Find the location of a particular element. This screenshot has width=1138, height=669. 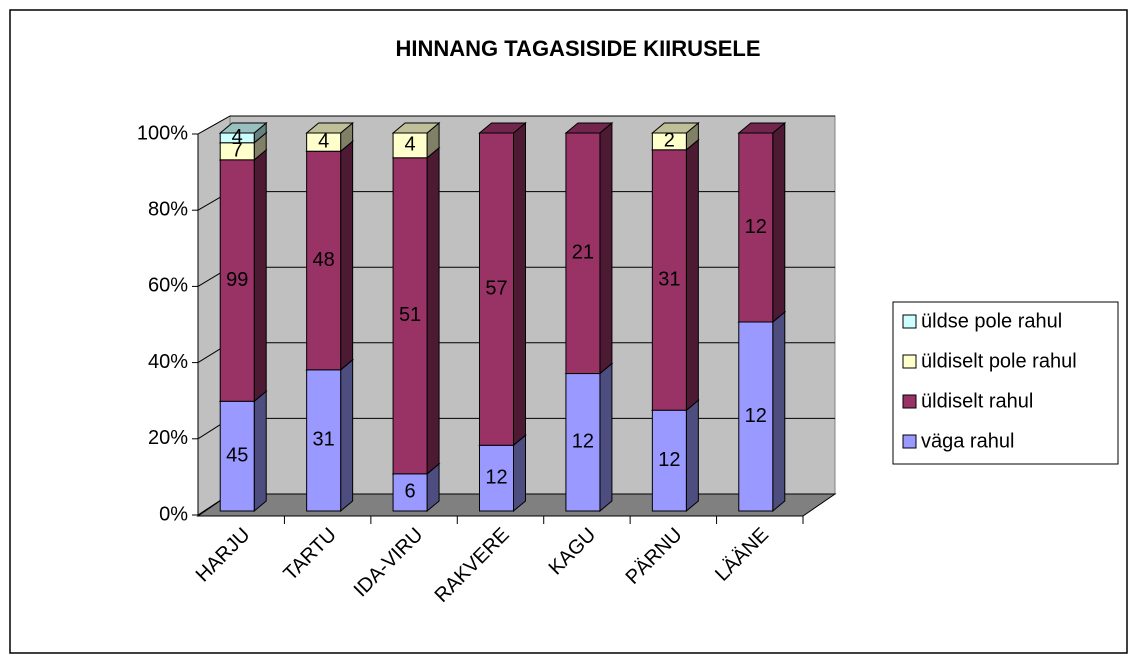

data-label: 51 is located at coordinates (410, 315).